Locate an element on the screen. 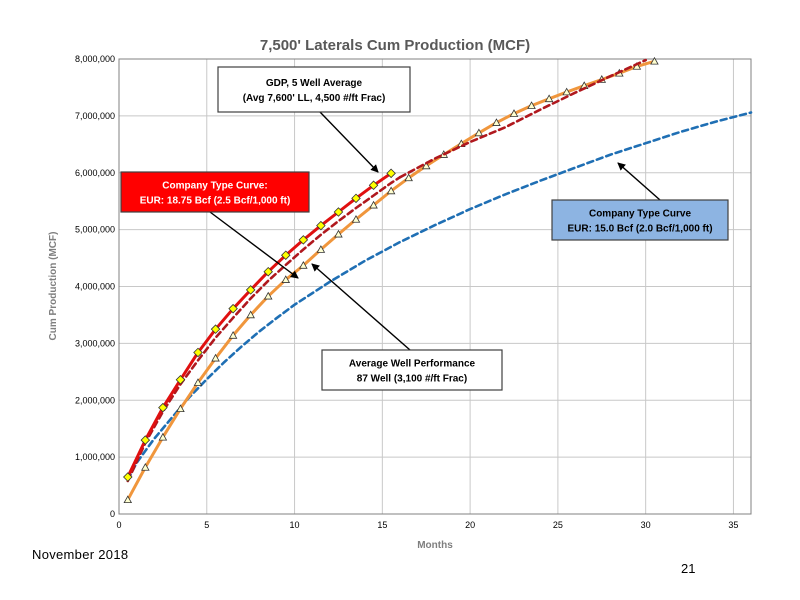 The width and height of the screenshot is (800, 600). y-tick-label: 5,000,000 is located at coordinates (95, 230).